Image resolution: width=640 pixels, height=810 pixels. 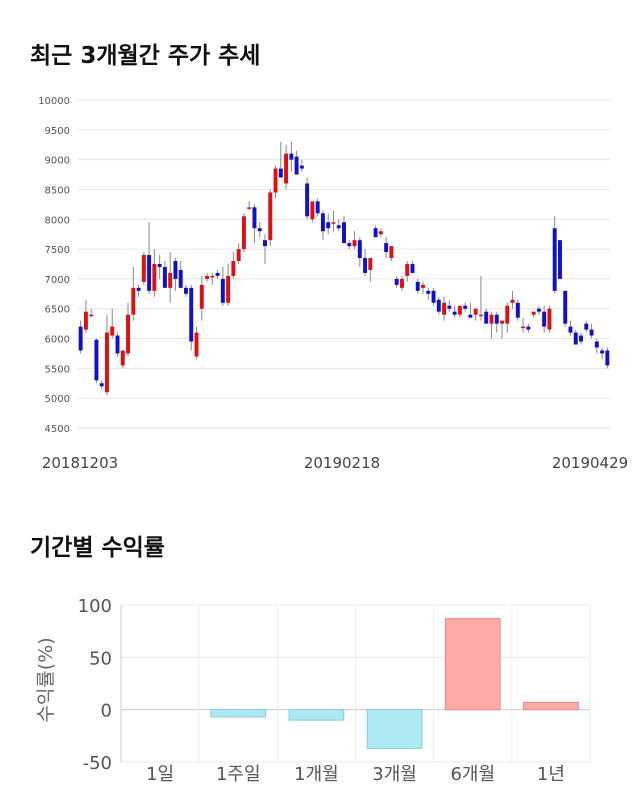 What do you see at coordinates (394, 774) in the screenshot?
I see `x-tick-label: 3개월` at bounding box center [394, 774].